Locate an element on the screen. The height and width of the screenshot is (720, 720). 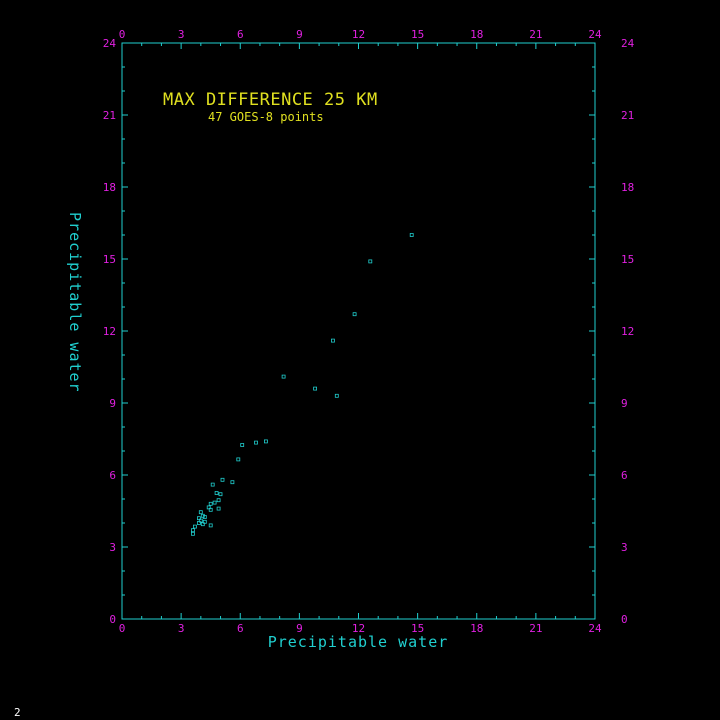
x-tick-label-top: 18 is located at coordinates (476, 34).